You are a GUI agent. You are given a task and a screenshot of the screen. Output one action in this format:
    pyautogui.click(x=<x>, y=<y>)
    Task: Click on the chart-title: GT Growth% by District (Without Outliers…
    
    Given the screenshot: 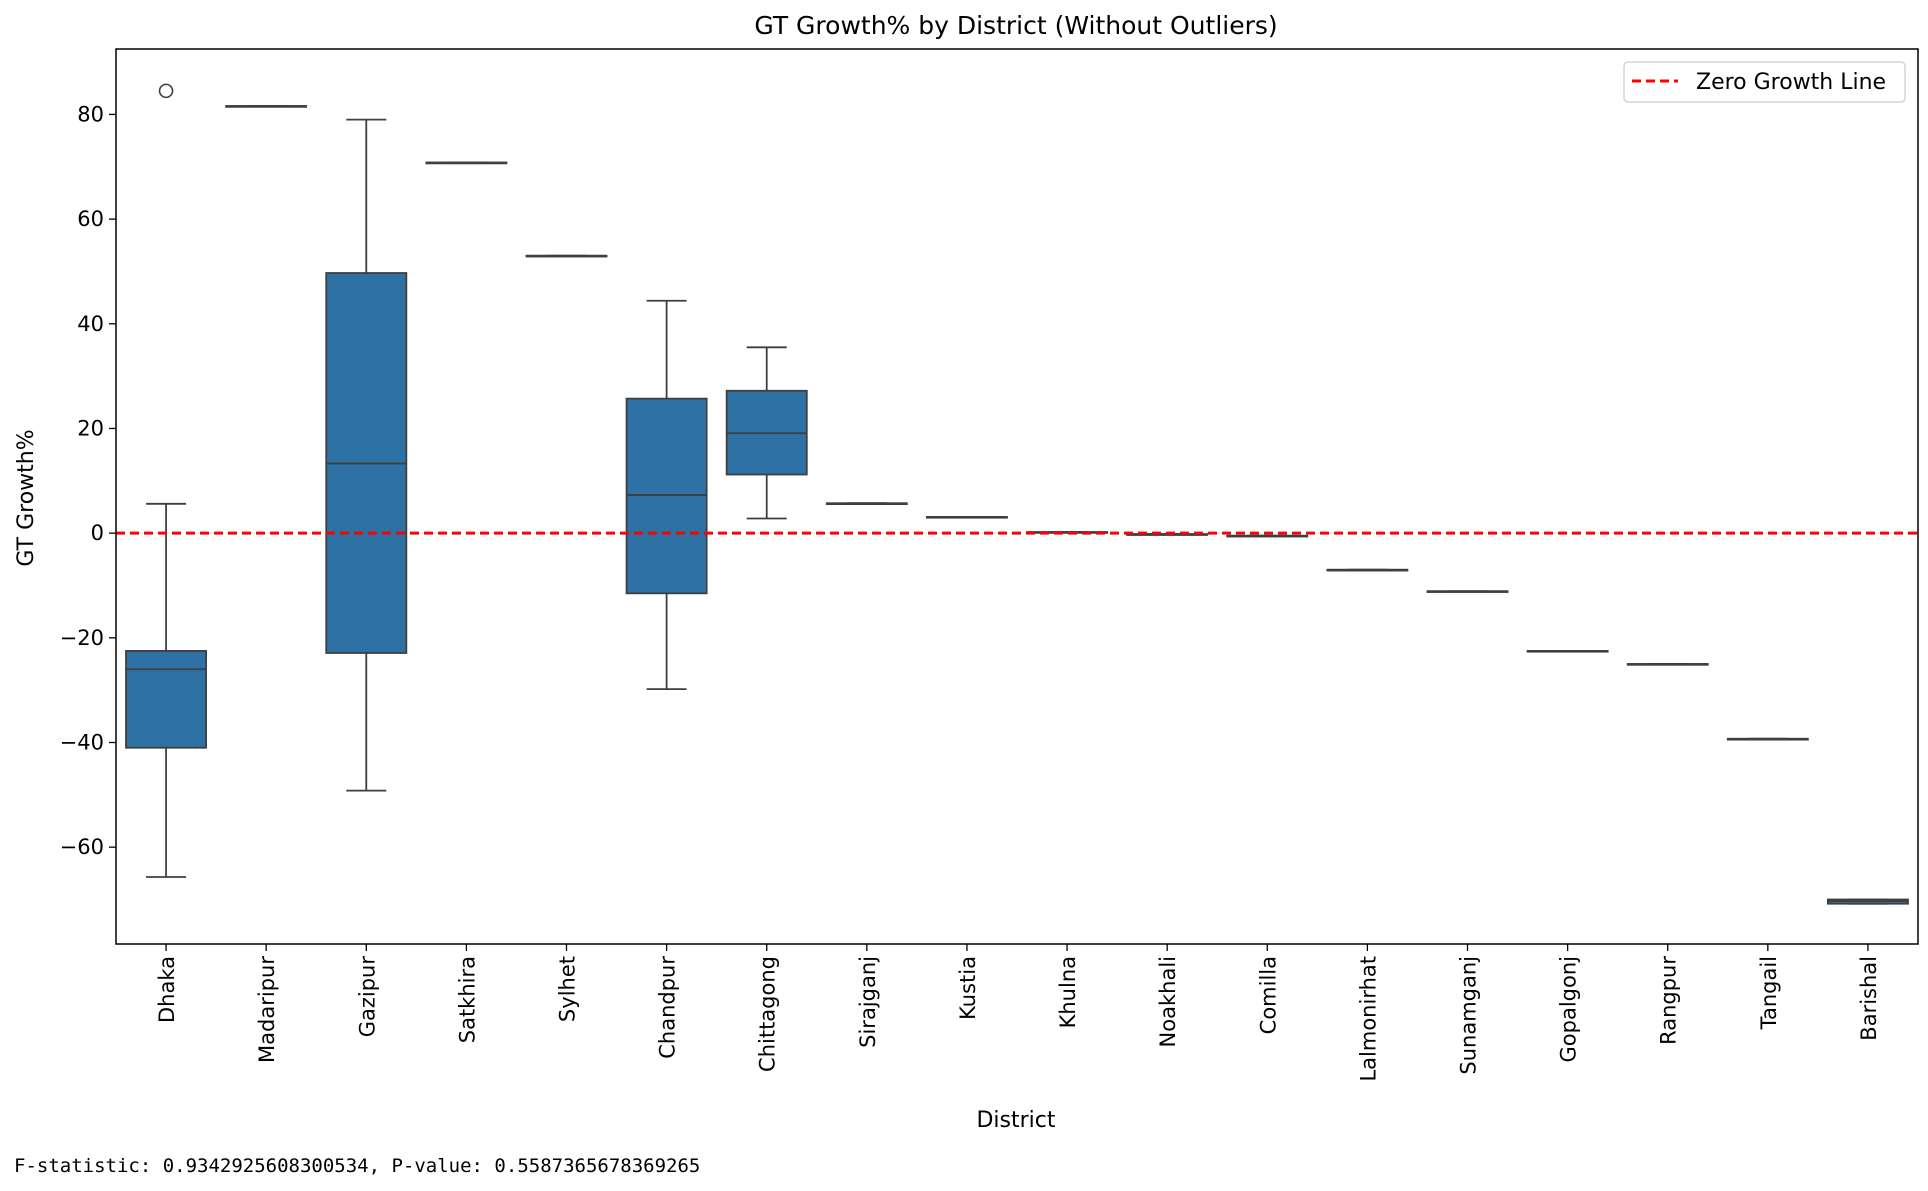 What is the action you would take?
    pyautogui.click(x=1015, y=25)
    